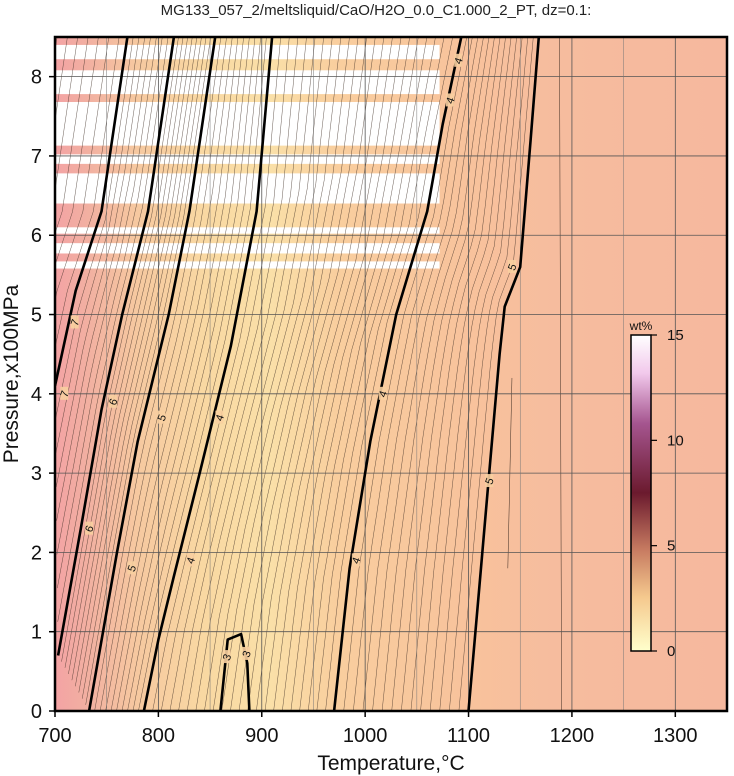 This screenshot has width=734, height=776. Describe the element at coordinates (365, 736) in the screenshot. I see `x-tick-label: 1000` at that location.